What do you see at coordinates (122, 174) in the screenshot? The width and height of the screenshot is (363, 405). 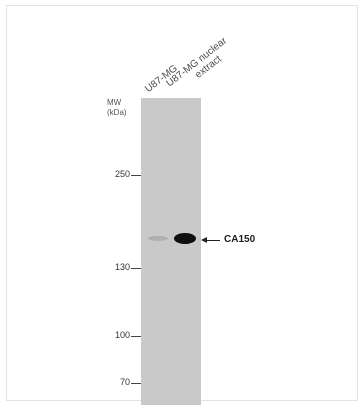 I see `marker-250-label: 250` at bounding box center [122, 174].